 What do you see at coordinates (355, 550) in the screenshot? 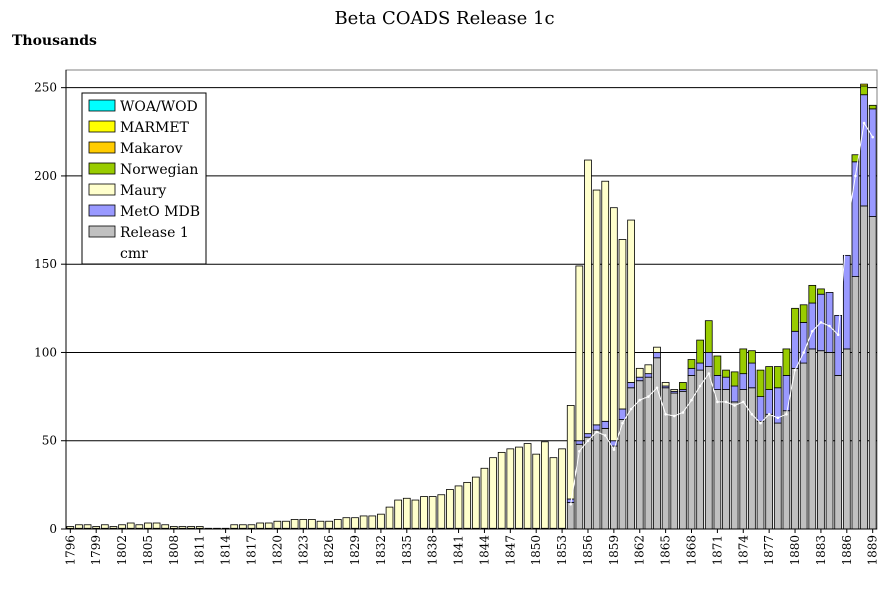
I see `x-tick-label: 1829` at bounding box center [355, 550].